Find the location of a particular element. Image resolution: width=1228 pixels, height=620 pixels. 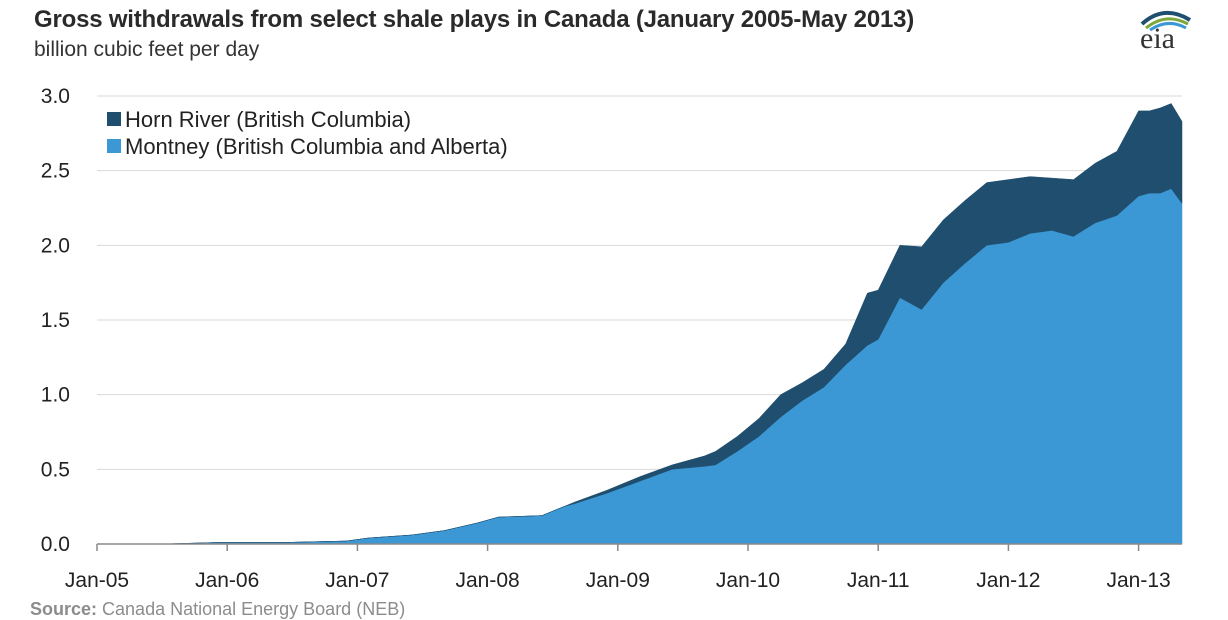

x-tick-label: Jan-09 is located at coordinates (618, 580).